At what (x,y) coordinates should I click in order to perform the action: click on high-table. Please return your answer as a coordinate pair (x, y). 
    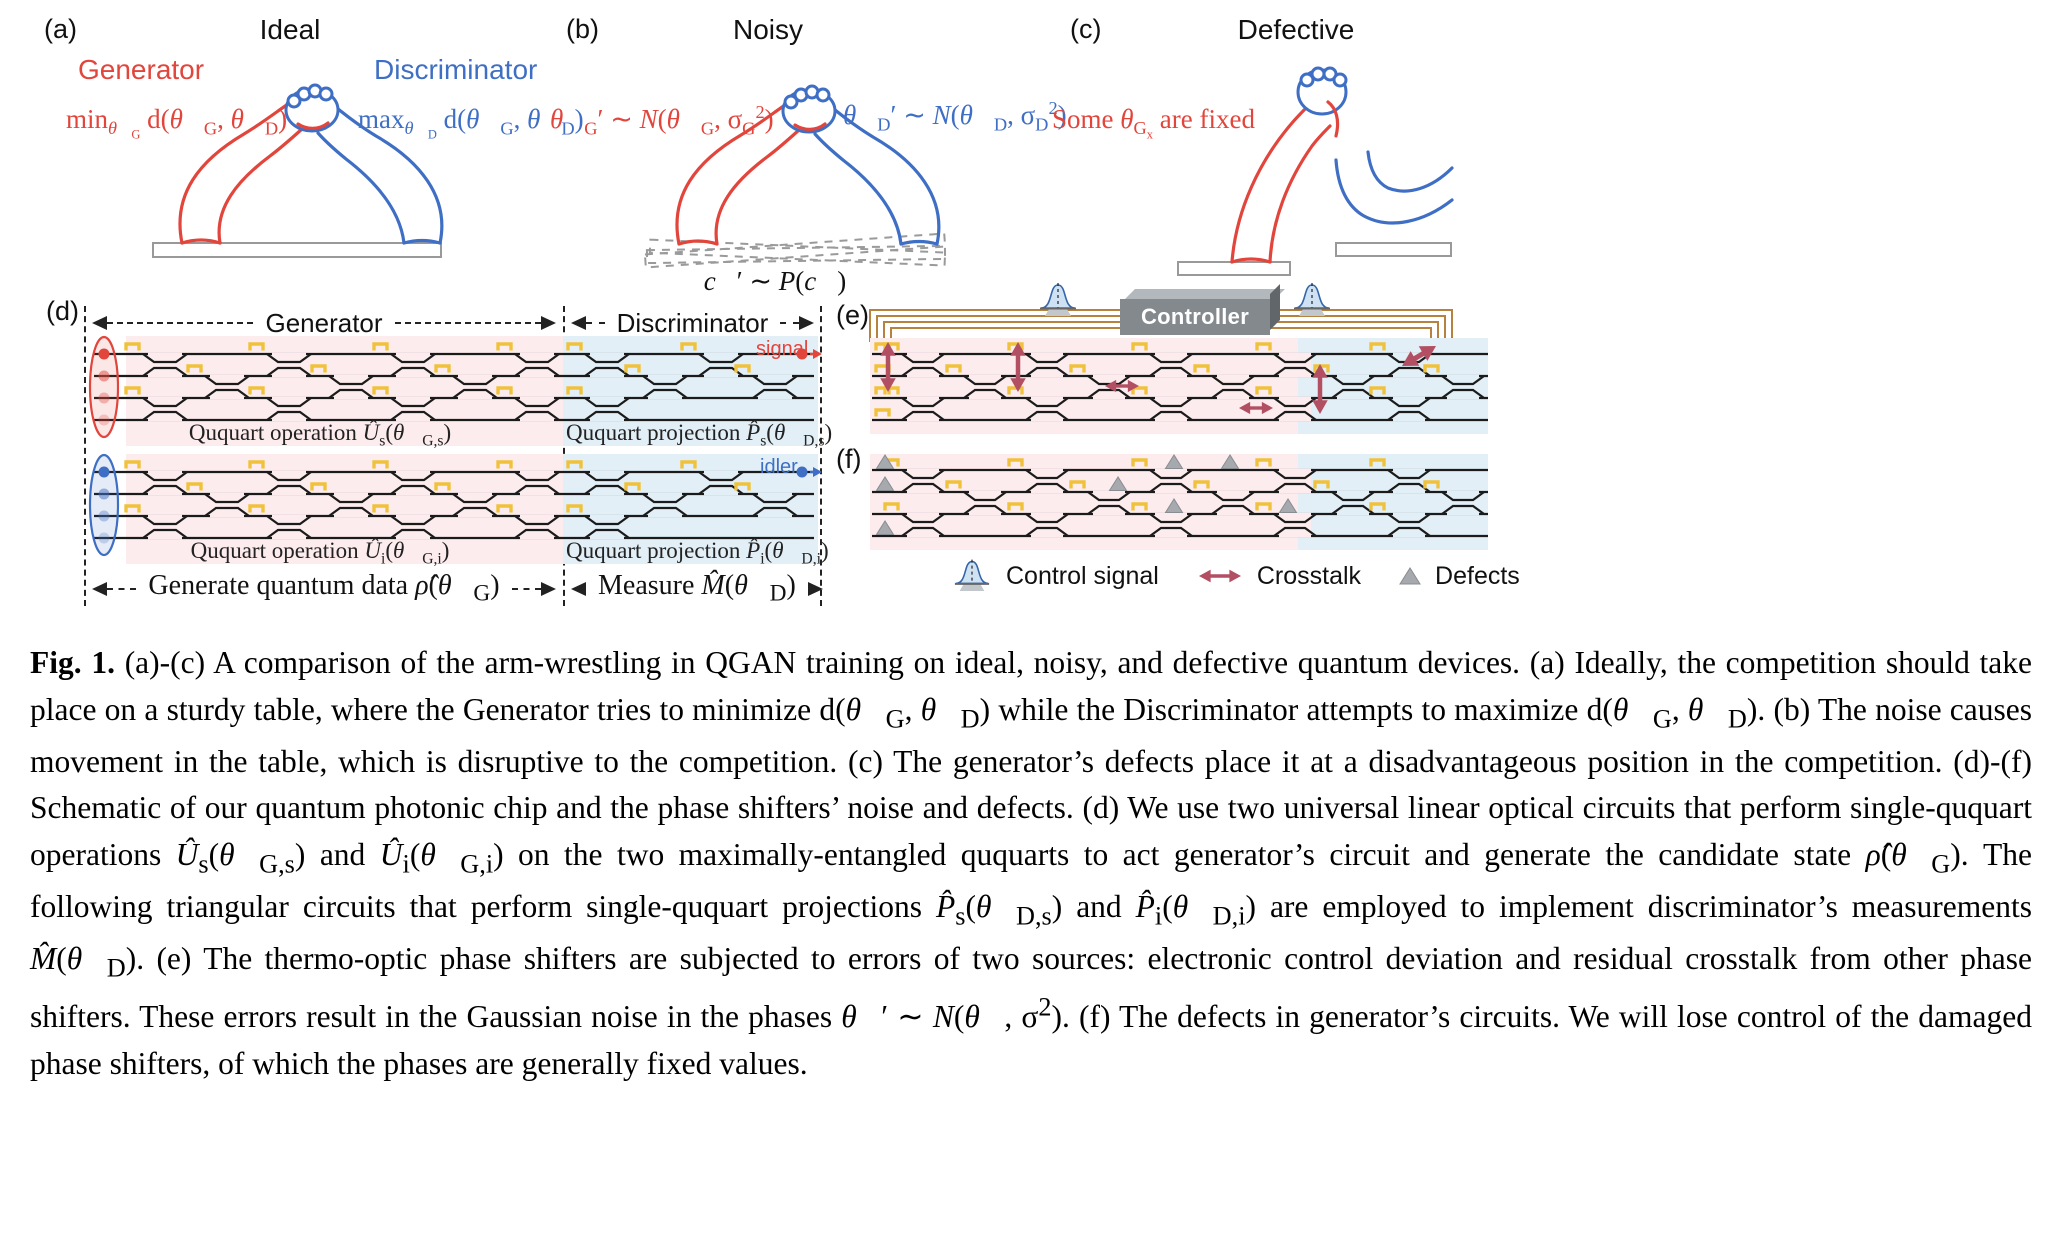
    Looking at the image, I should click on (1393, 249).